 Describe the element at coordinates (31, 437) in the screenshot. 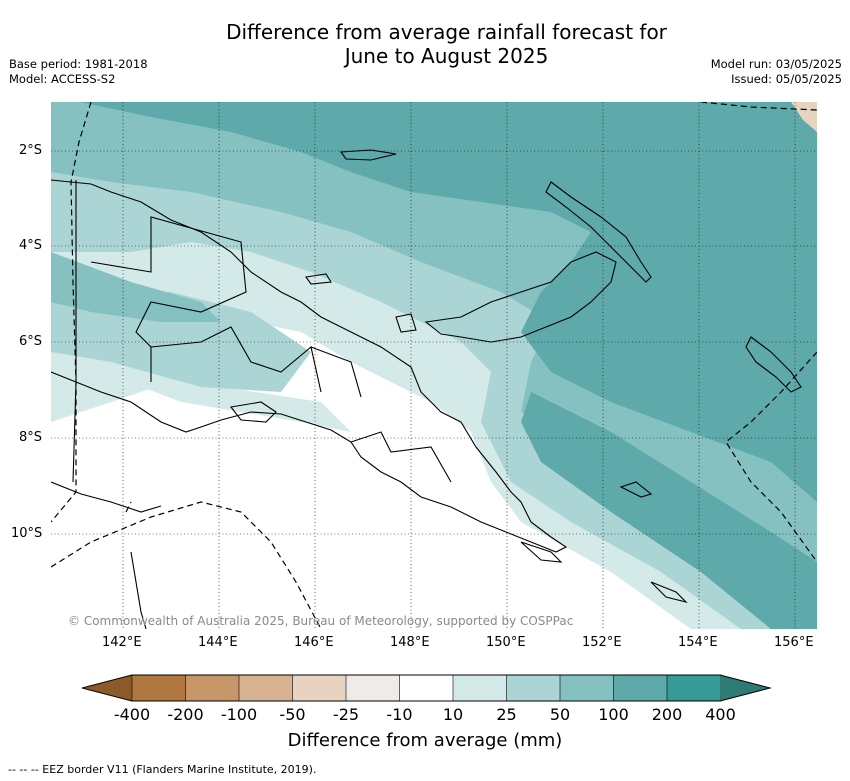

I see `lat-label: 8°S` at that location.